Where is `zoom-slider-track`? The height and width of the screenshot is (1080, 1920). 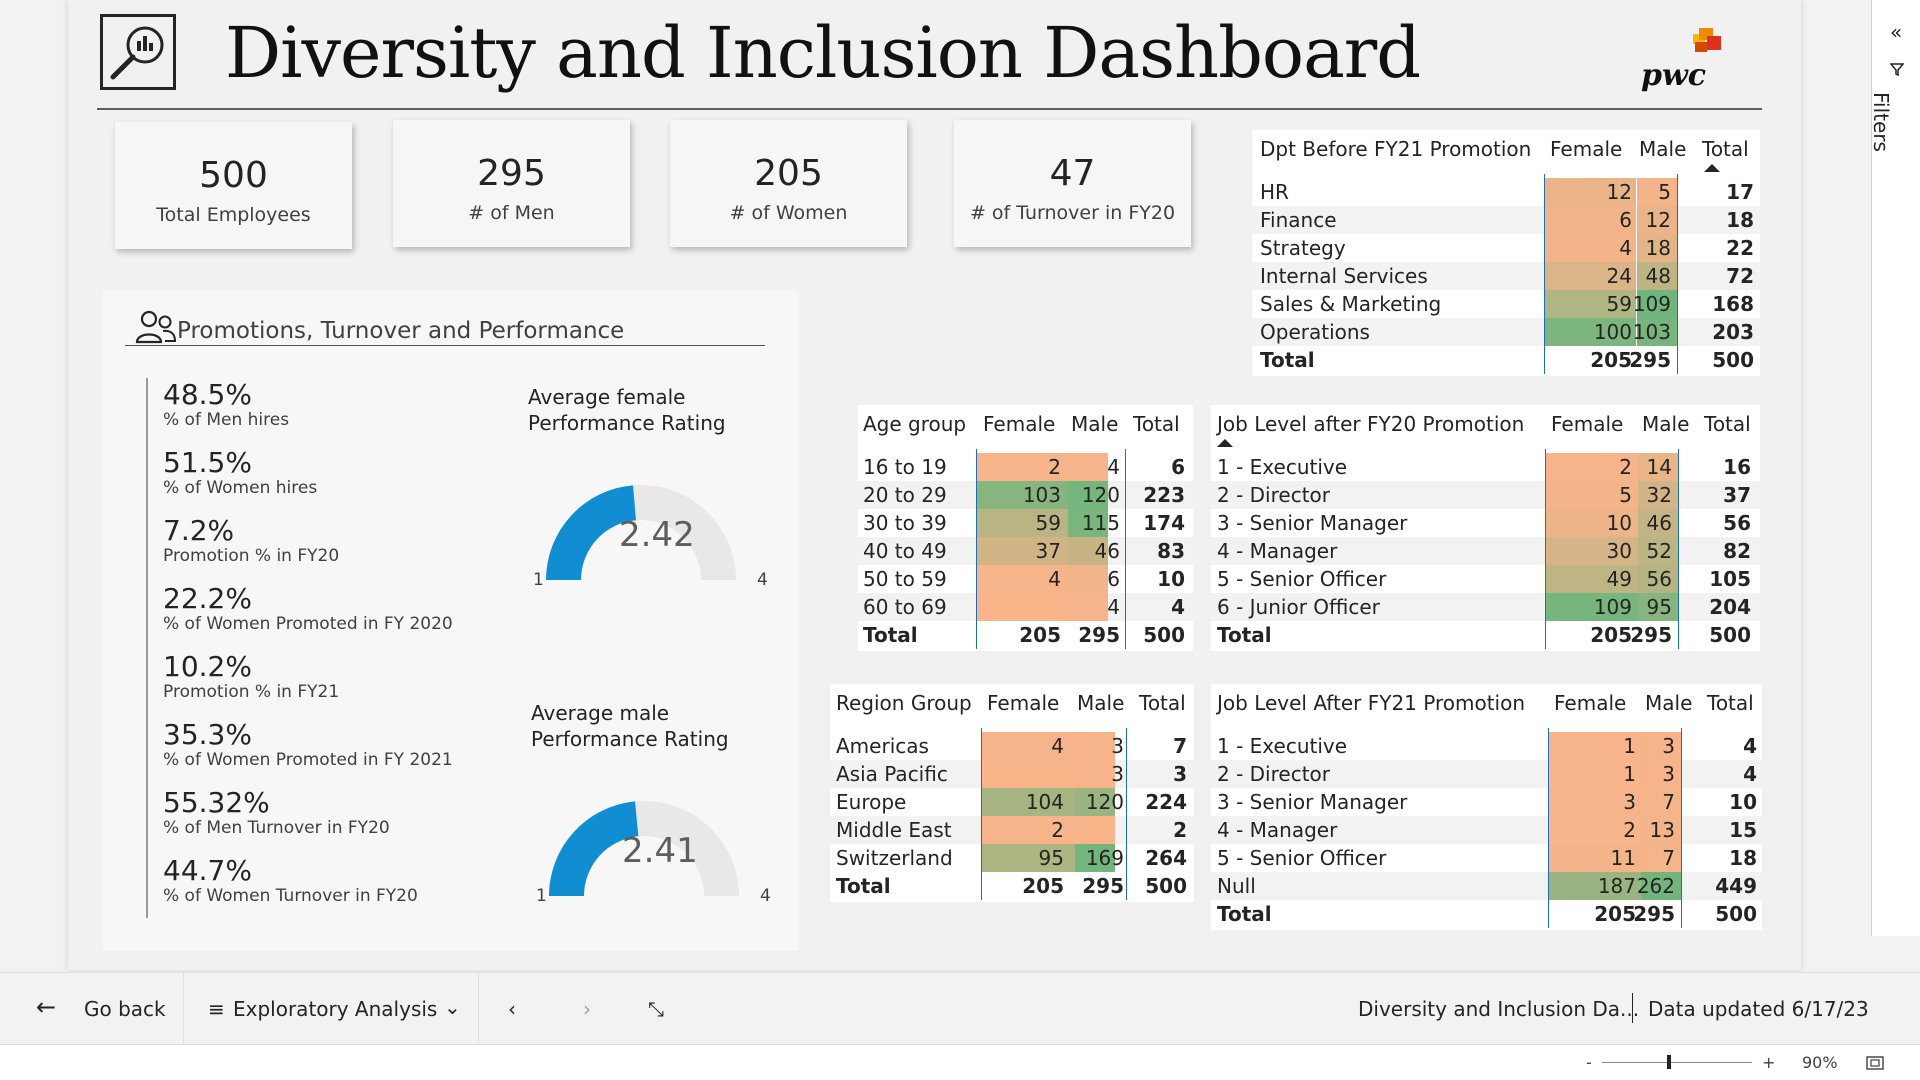
zoom-slider-track is located at coordinates (1677, 1062).